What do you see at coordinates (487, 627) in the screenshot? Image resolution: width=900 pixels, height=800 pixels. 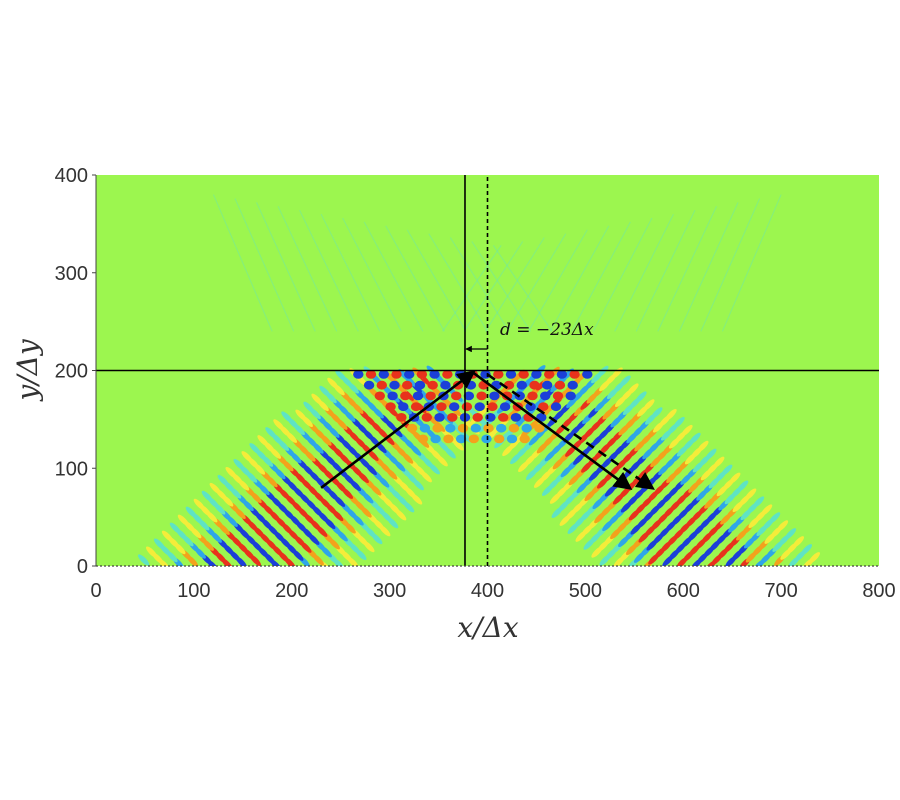 I see `x-axis-title: x/Δx` at bounding box center [487, 627].